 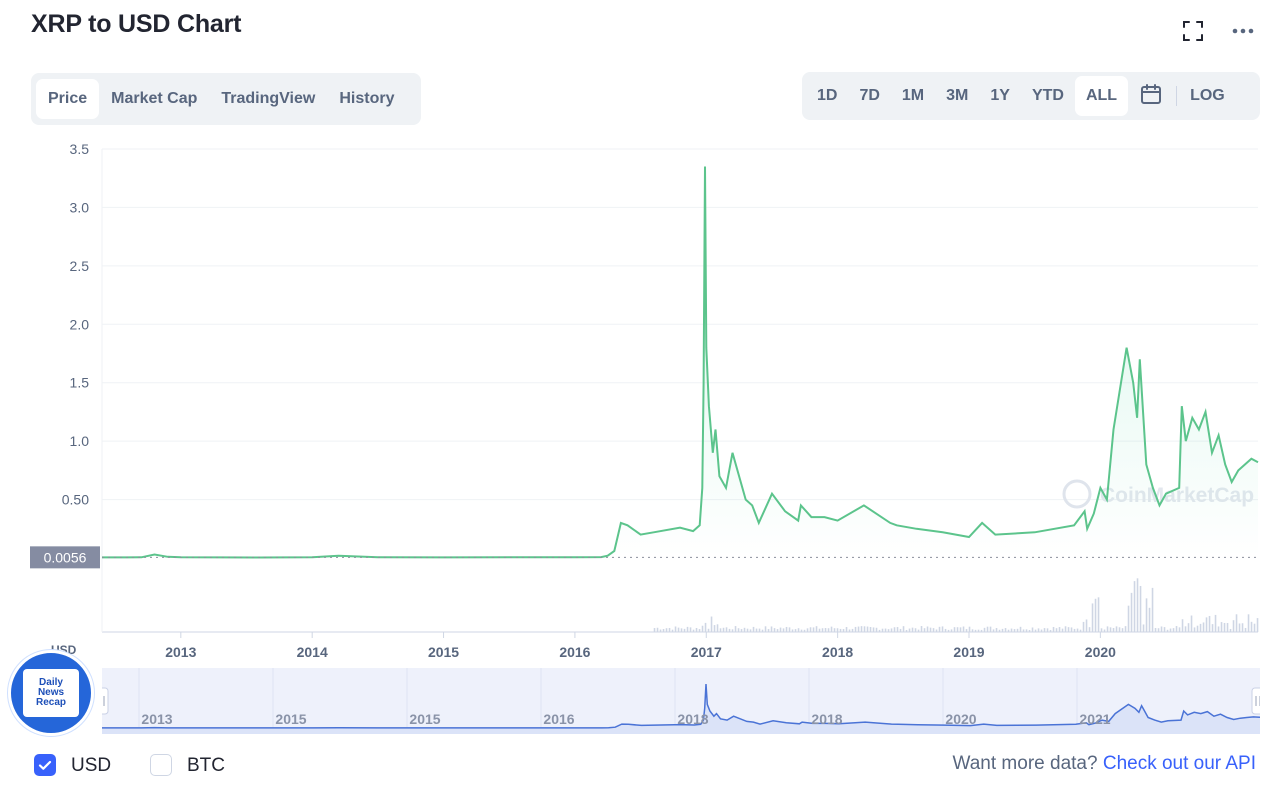 What do you see at coordinates (65, 557) in the screenshot?
I see `current-price-tag` at bounding box center [65, 557].